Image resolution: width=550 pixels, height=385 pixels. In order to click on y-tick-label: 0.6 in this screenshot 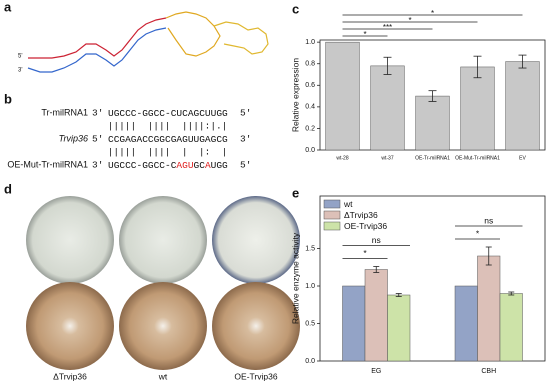, I will do `click(310, 85)`.